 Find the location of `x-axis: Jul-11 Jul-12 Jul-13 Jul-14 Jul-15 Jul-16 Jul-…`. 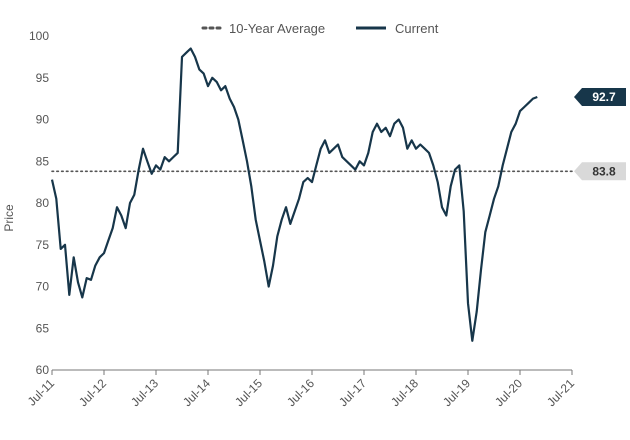

x-axis: Jul-11 Jul-12 Jul-13 Jul-14 Jul-15 Jul-16 Jul-… is located at coordinates (301, 389).